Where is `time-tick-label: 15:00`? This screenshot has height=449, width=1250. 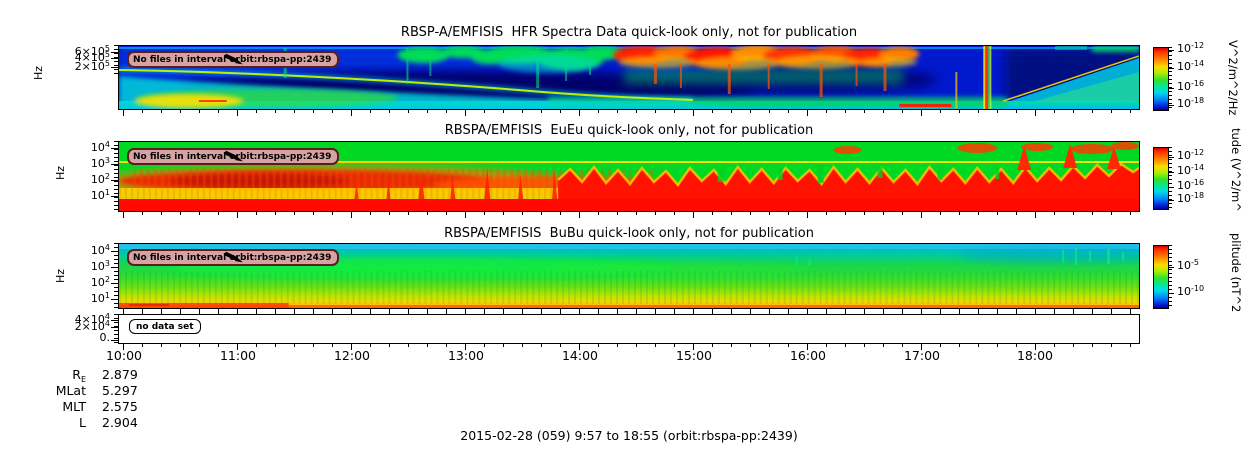 time-tick-label: 15:00 is located at coordinates (694, 355).